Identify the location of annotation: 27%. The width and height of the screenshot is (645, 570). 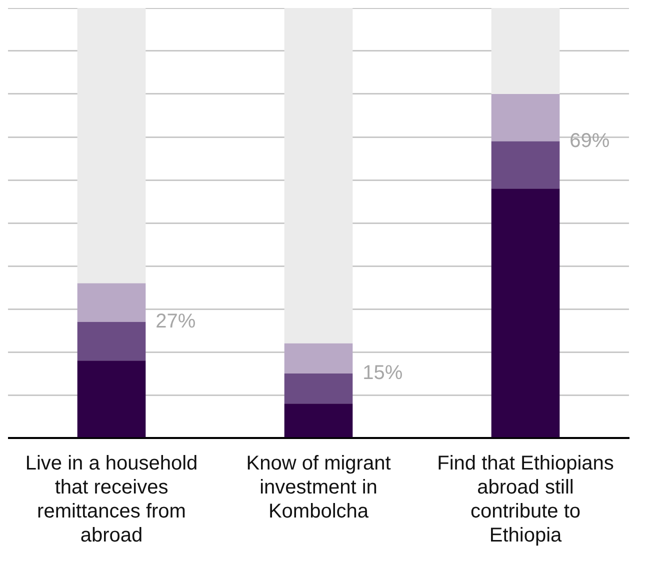
(176, 321).